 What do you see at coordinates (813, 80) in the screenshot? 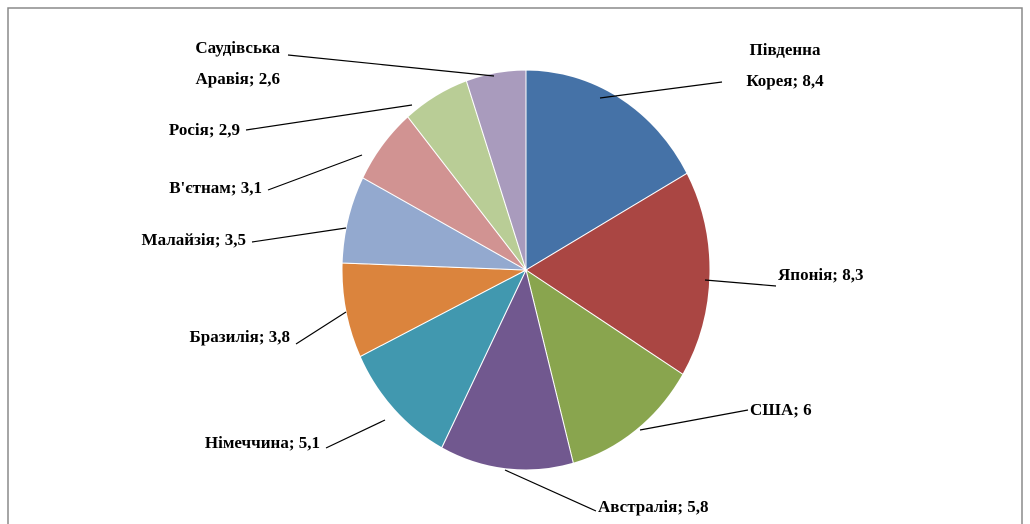
I see `value-label: 8,4` at bounding box center [813, 80].